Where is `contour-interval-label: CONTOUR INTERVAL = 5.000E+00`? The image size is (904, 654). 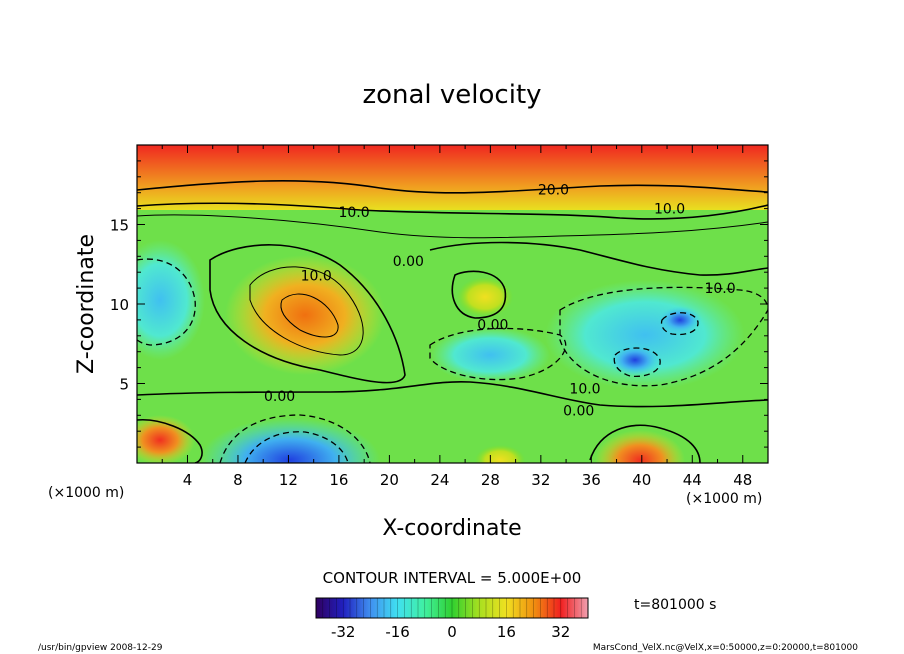
contour-interval-label: CONTOUR INTERVAL = 5.000E+00 is located at coordinates (452, 578).